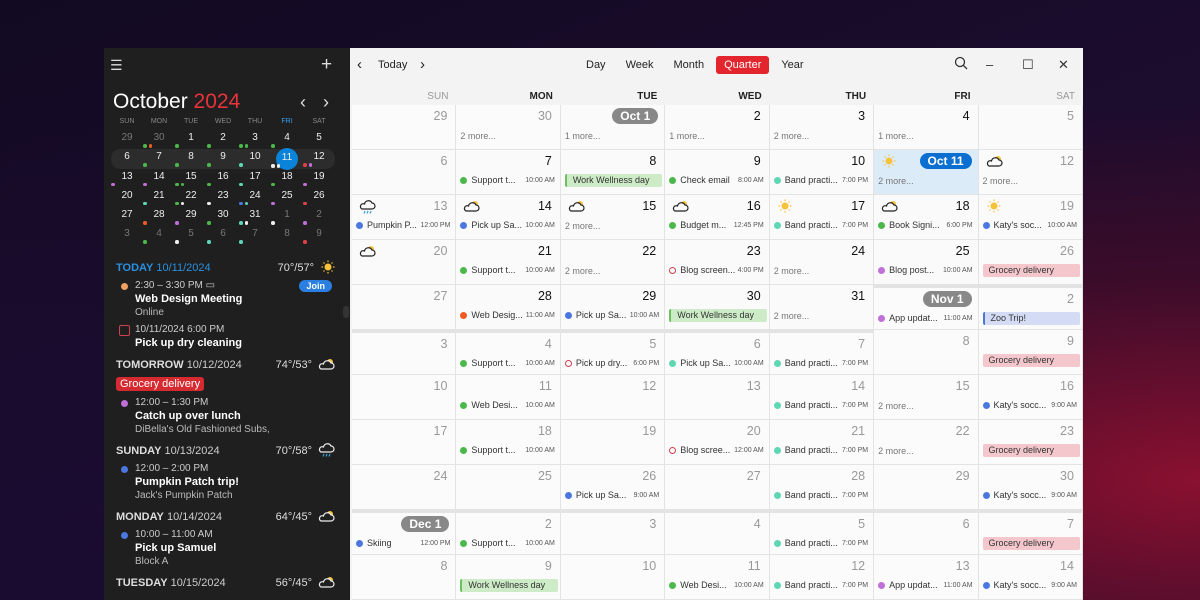 Image resolution: width=1200 pixels, height=600 pixels. I want to click on day-cell: 25 Blog post... 10:00 AM, so click(926, 262).